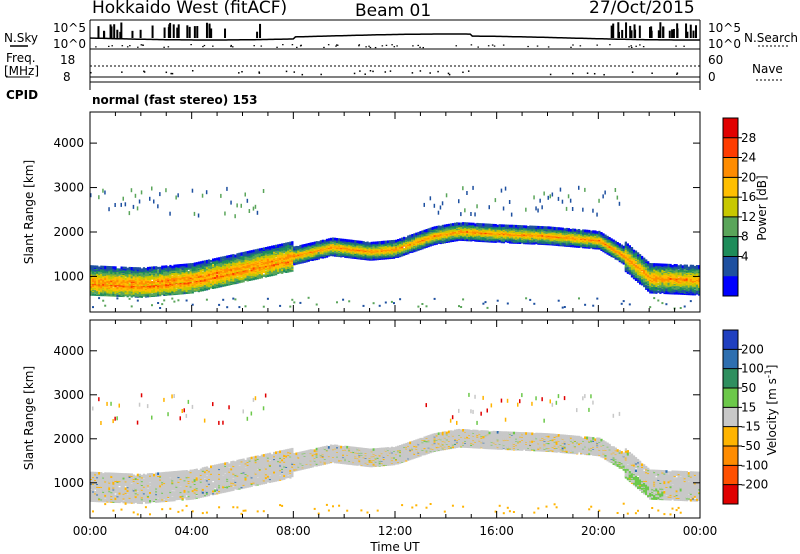  What do you see at coordinates (21, 58) in the screenshot?
I see `freq-label: Freq.` at bounding box center [21, 58].